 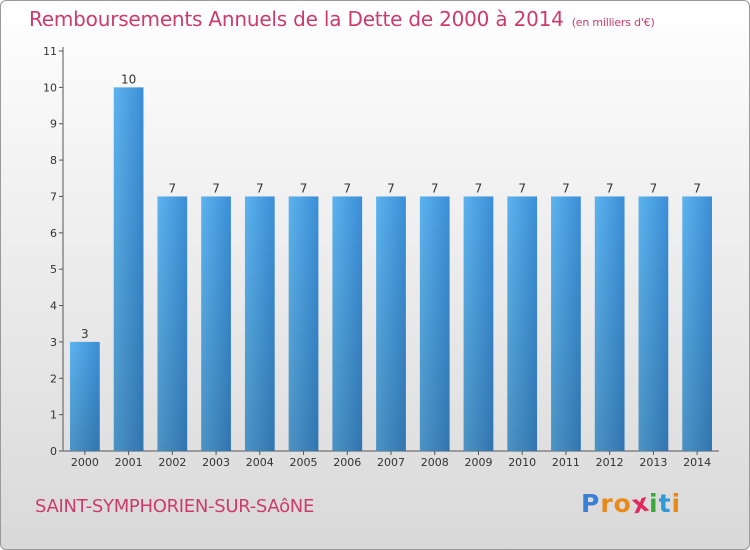 I want to click on y-tick-label: 11, so click(x=50, y=51).